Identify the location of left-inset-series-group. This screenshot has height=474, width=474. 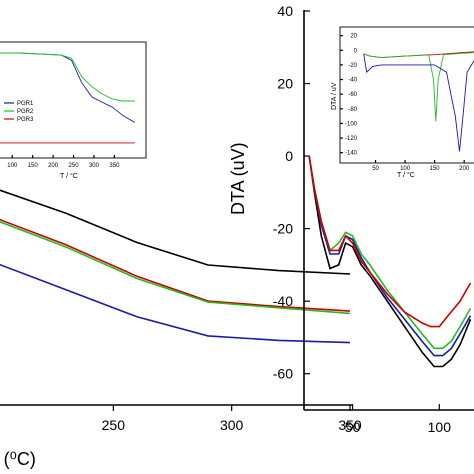
(68, 98).